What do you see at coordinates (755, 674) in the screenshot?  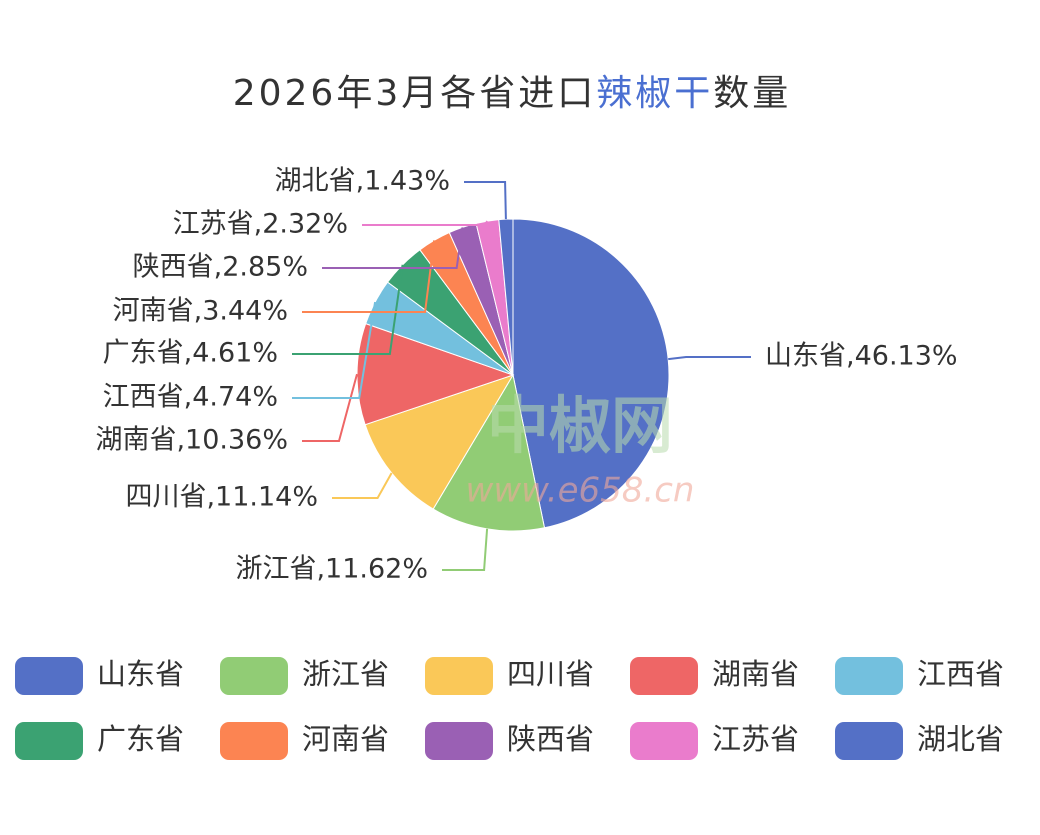 I see `legend-label: 湖南省` at bounding box center [755, 674].